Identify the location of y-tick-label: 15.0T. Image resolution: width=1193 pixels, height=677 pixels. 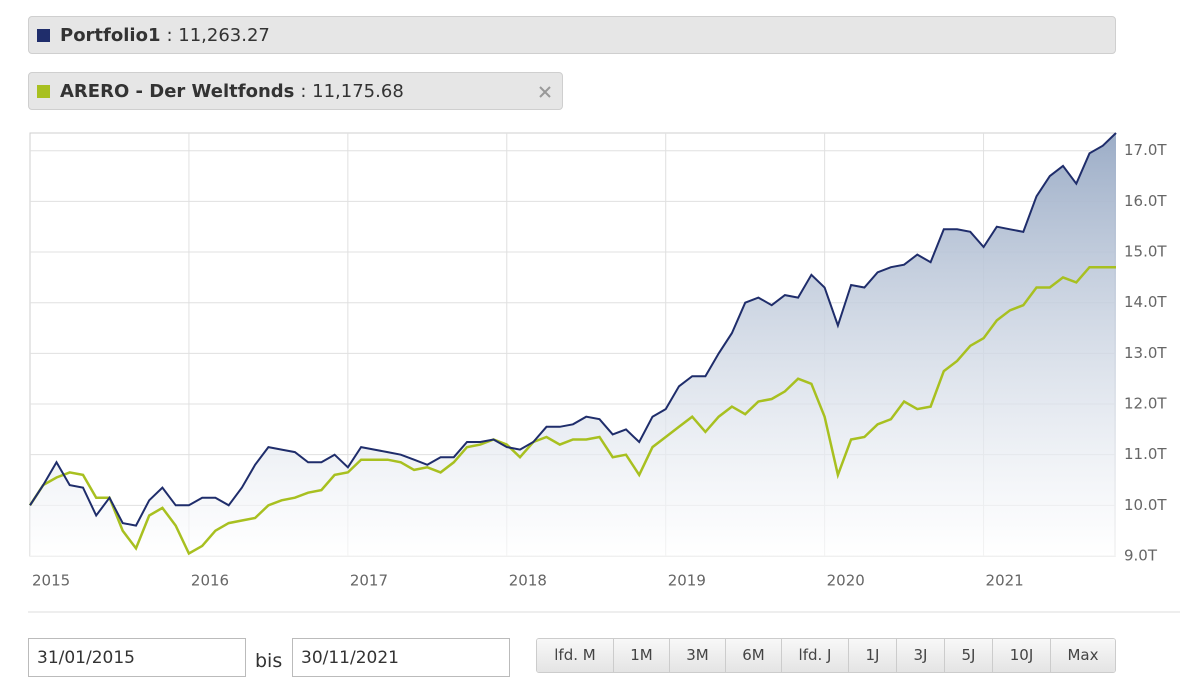
(1145, 252).